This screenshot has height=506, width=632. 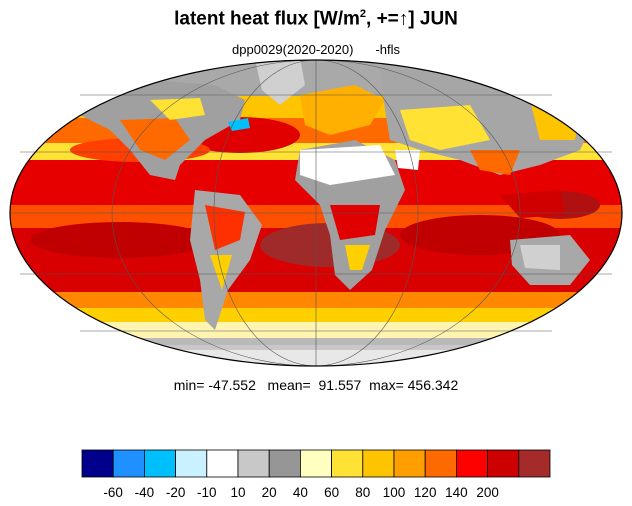 I want to click on colorbar-tick-label: 10, so click(x=238, y=492).